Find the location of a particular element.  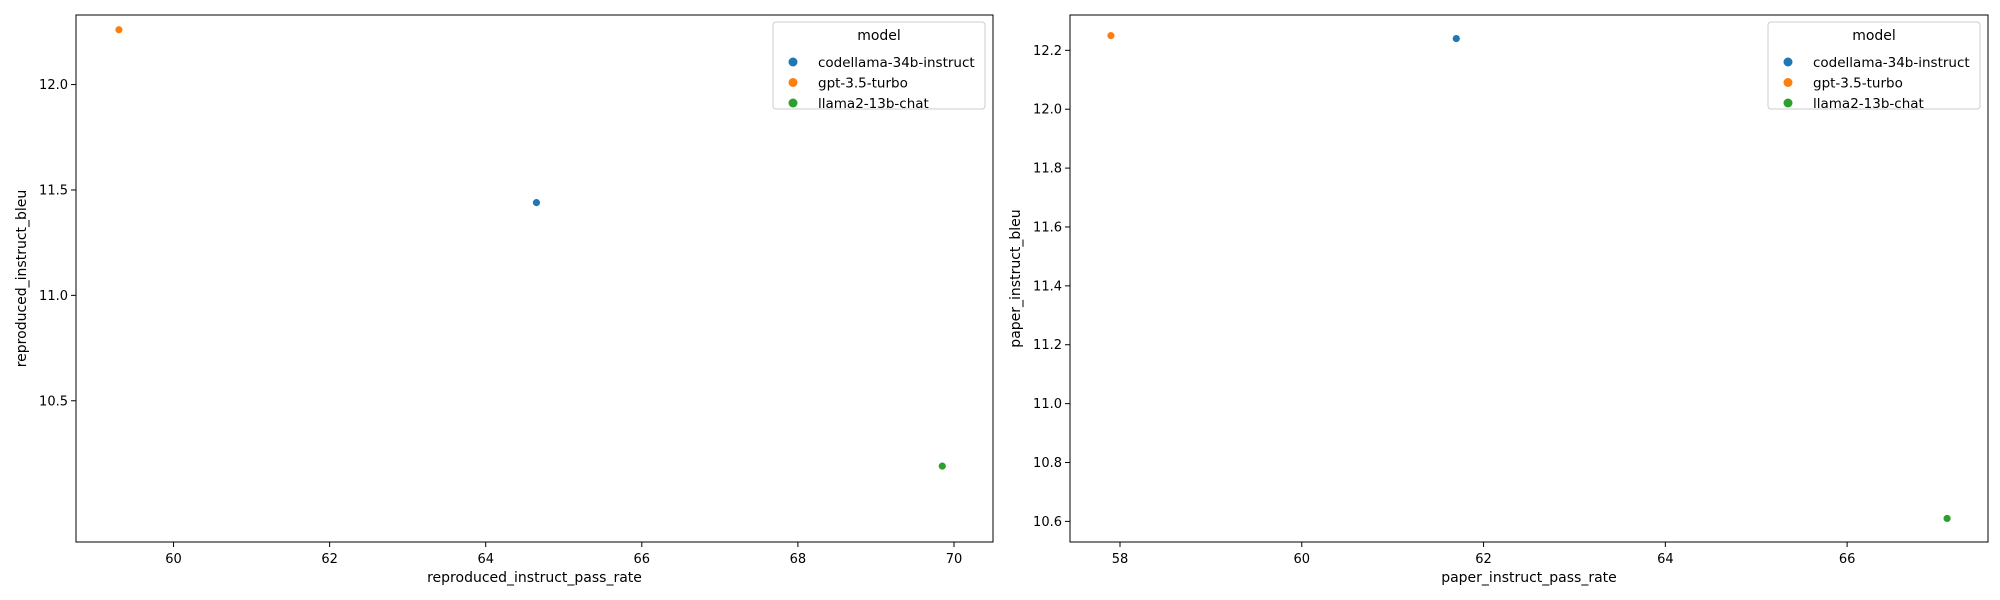

y-tick-label: 11.5 is located at coordinates (53, 190).